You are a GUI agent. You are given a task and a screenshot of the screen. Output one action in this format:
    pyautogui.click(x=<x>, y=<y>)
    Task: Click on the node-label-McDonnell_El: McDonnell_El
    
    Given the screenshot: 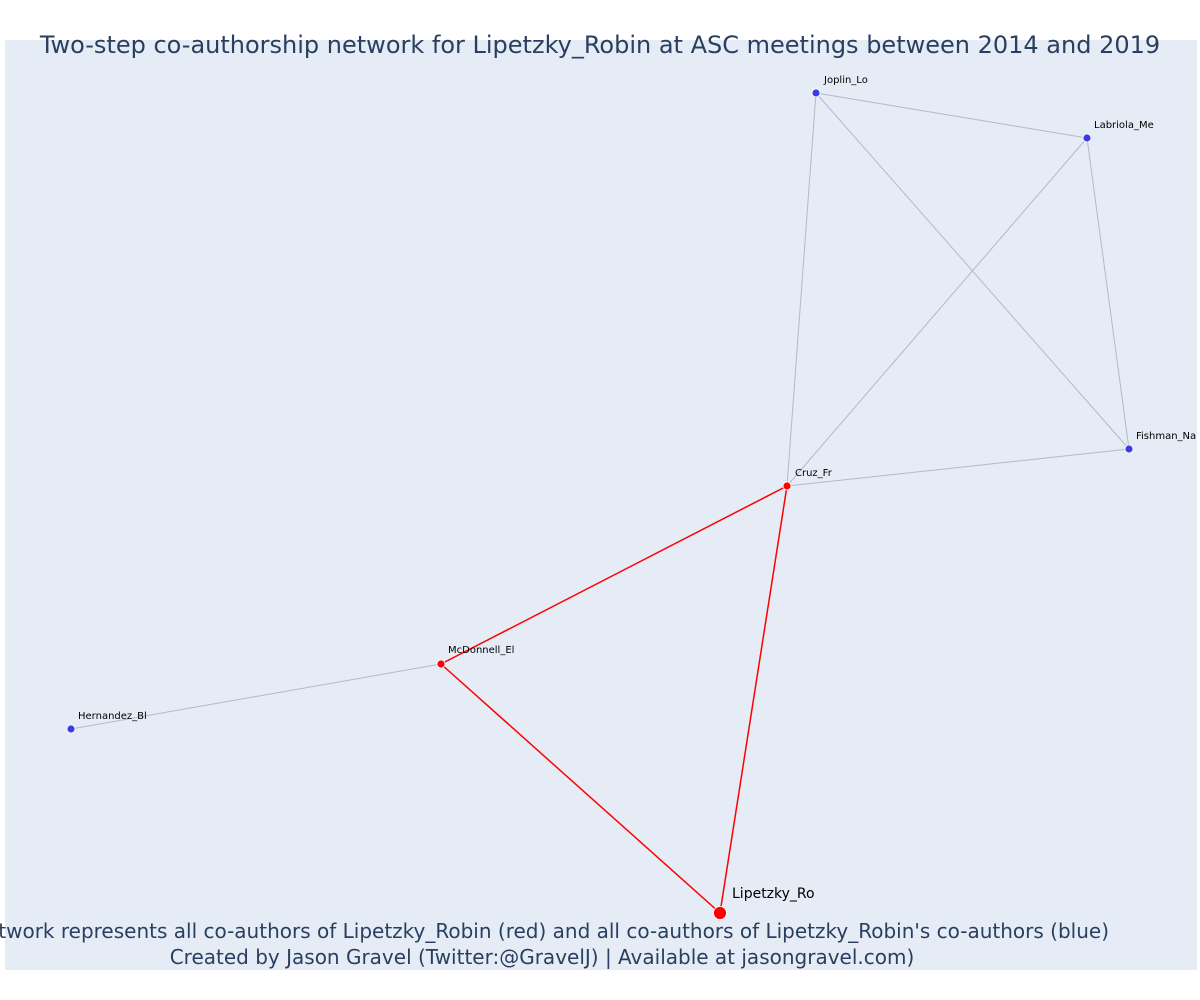 What is the action you would take?
    pyautogui.click(x=481, y=650)
    